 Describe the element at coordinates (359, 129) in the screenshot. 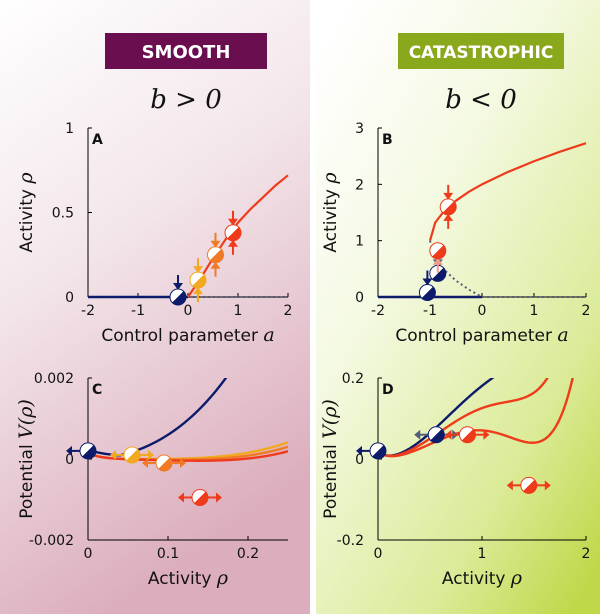

I see `y-tick-label: 3` at that location.